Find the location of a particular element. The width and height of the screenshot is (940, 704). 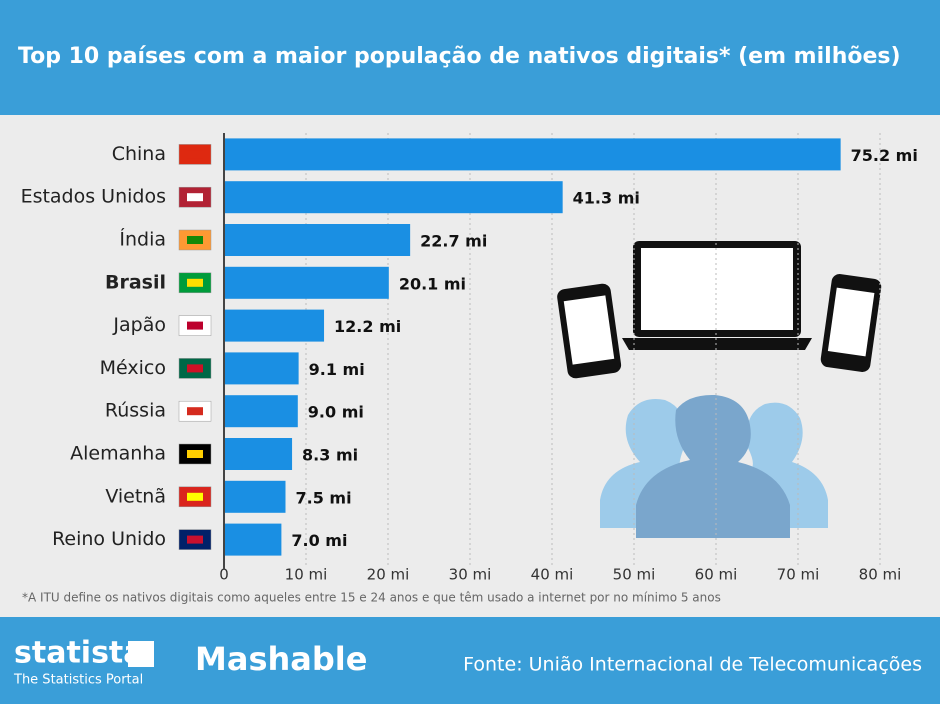

x-tick-label: 30 mi is located at coordinates (470, 575).